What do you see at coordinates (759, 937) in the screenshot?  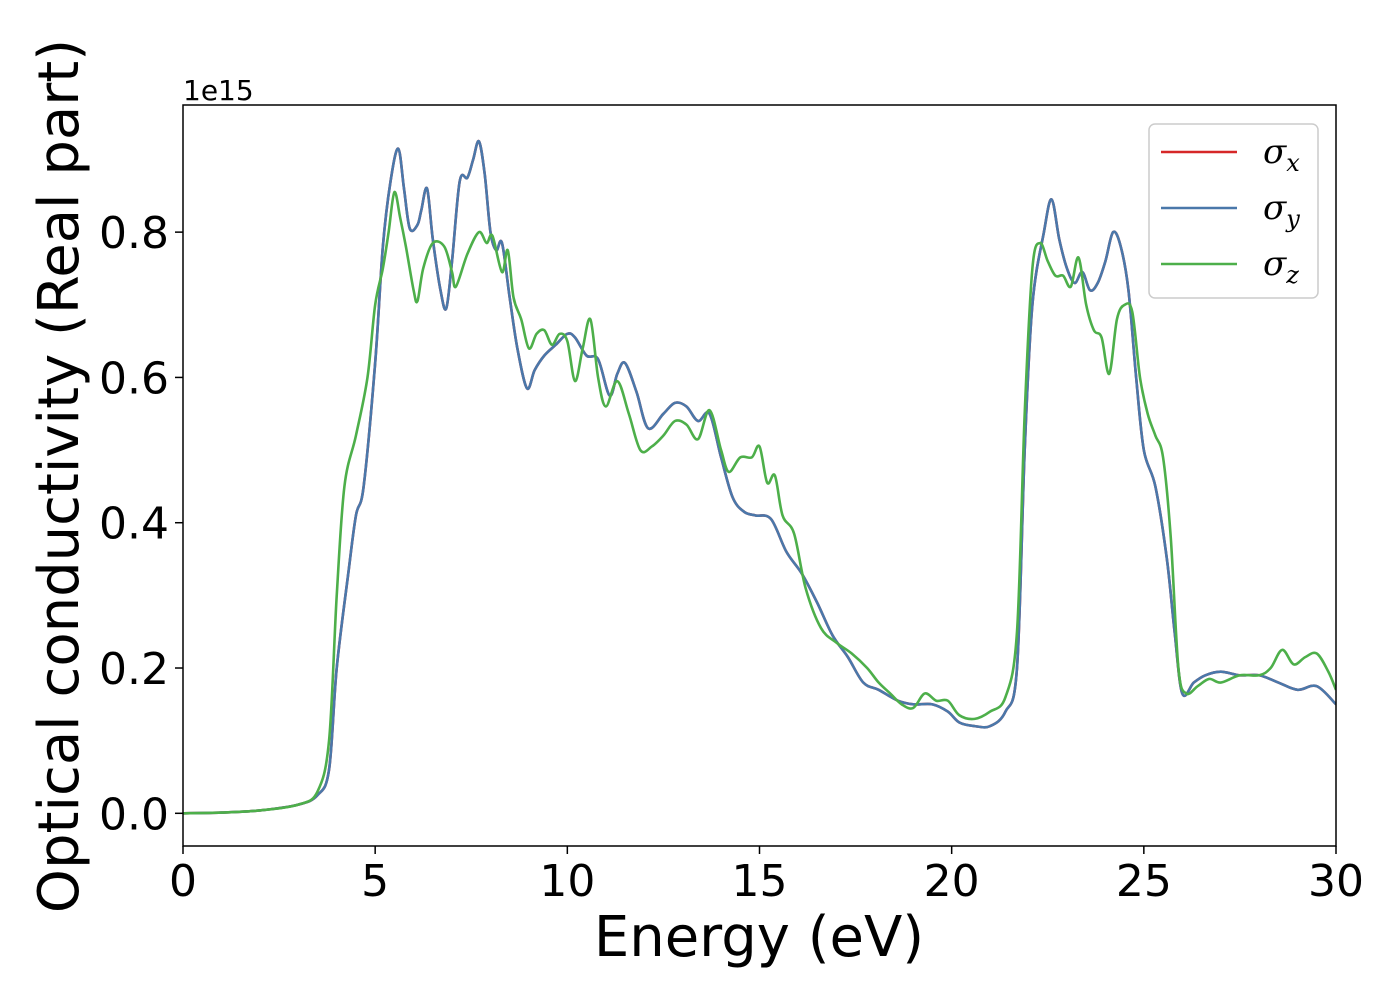 I see `x-axis-title: Energy (eV)` at bounding box center [759, 937].